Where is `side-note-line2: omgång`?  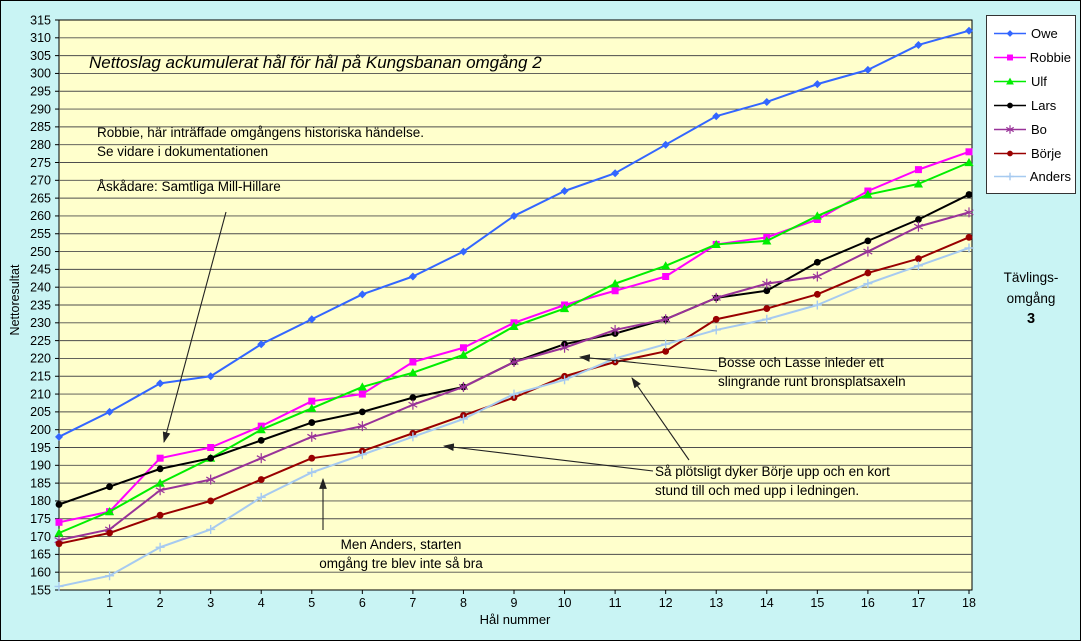 side-note-line2: omgång is located at coordinates (1031, 298).